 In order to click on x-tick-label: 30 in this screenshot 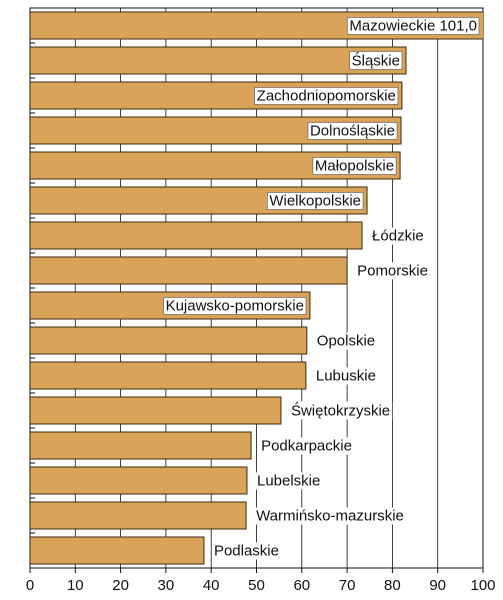, I will do `click(166, 585)`.